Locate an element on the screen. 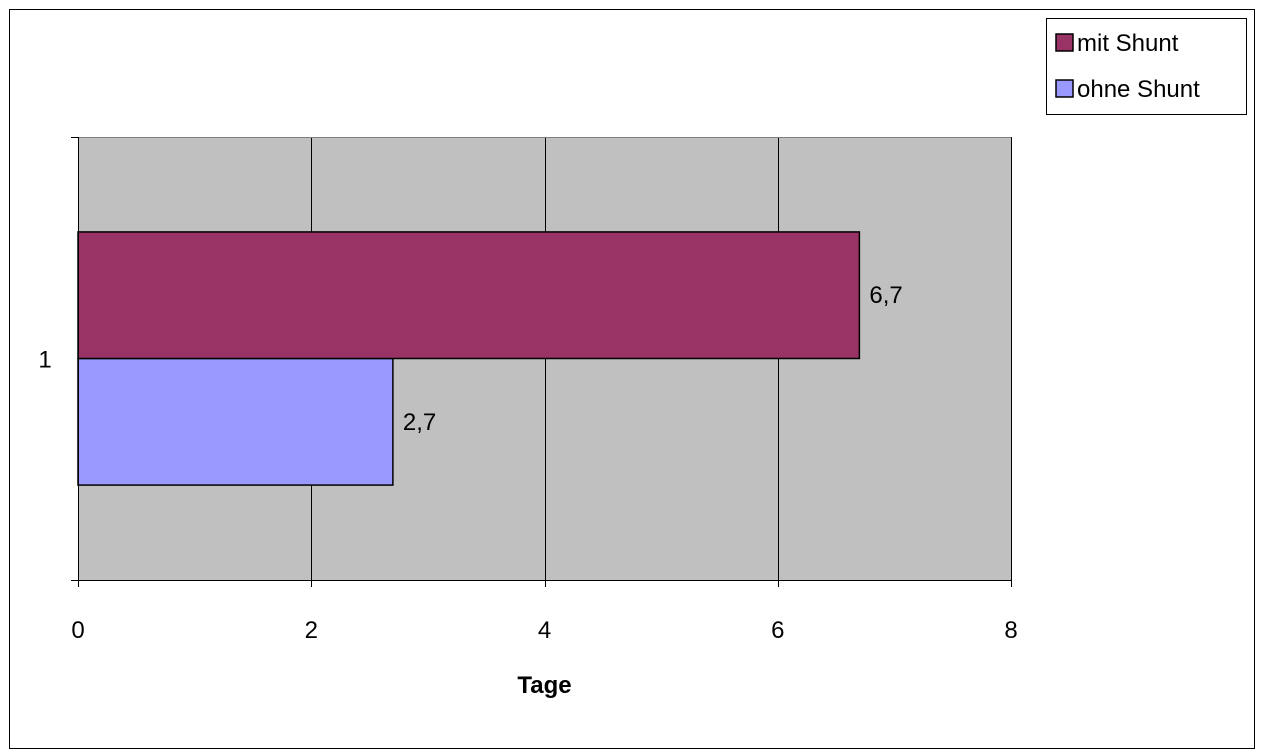  legend-label-ohne-shunt: ohne Shunt is located at coordinates (1138, 89).